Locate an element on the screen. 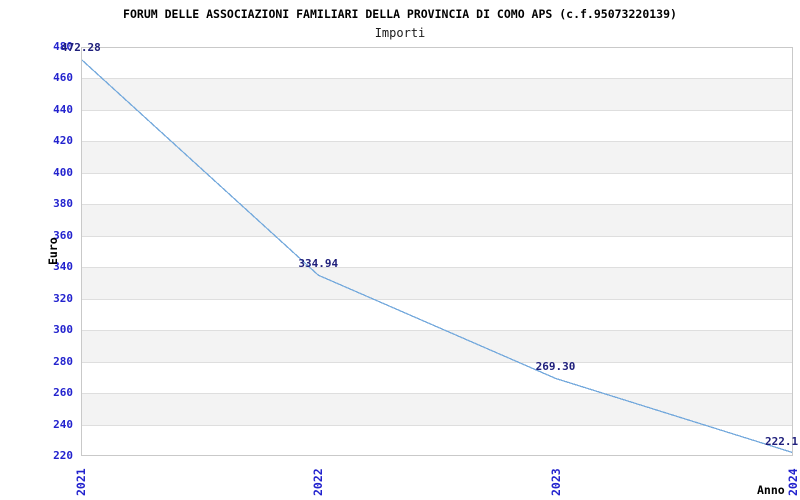 This screenshot has width=800, height=500. y-tick-label: 320 is located at coordinates (63, 298).